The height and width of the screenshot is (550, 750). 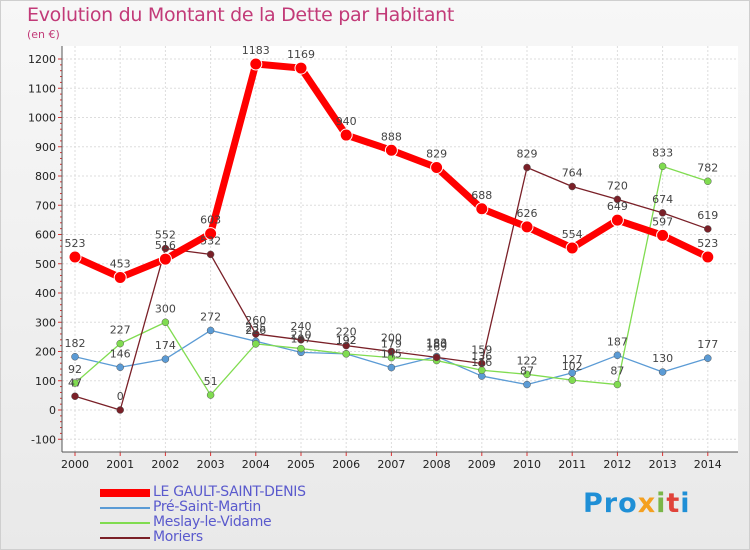 What do you see at coordinates (210, 316) in the screenshot?
I see `data-label: 272` at bounding box center [210, 316].